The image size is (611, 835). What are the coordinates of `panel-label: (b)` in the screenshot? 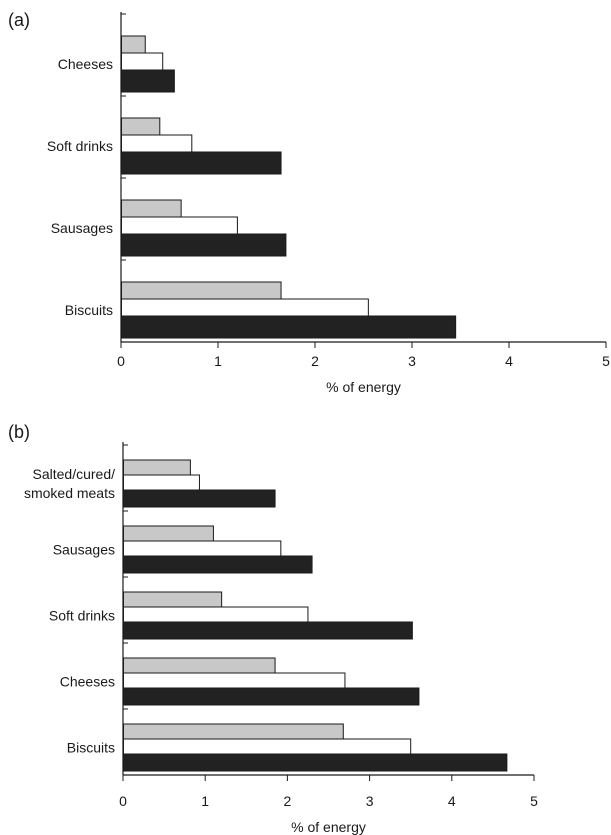 It's located at (19, 432).